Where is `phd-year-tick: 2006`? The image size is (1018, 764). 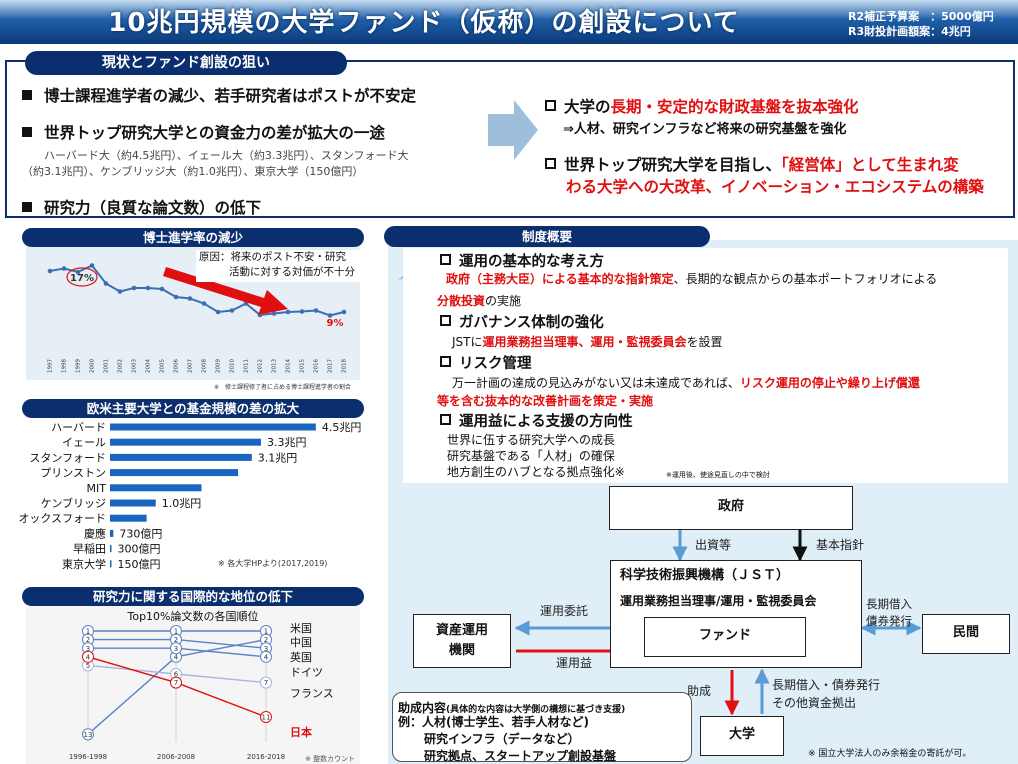 phd-year-tick: 2006 is located at coordinates (177, 366).